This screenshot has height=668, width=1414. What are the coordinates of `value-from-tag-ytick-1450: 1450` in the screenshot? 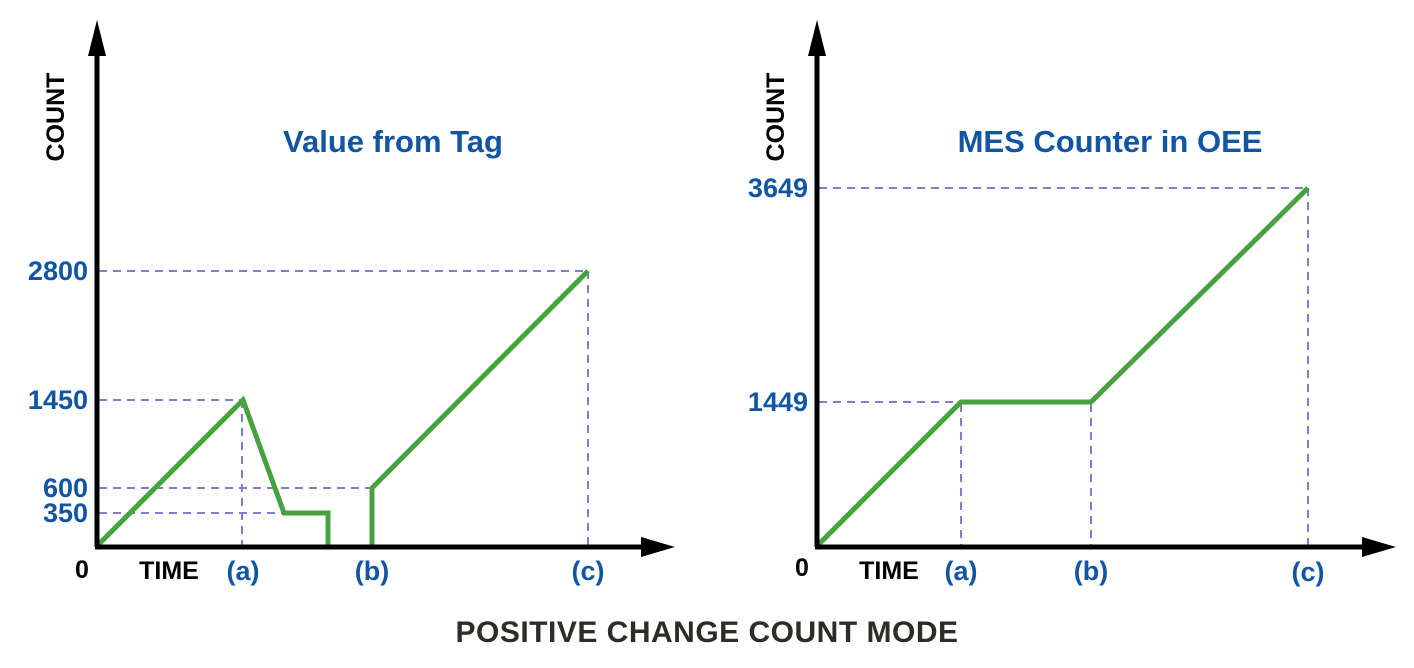 It's located at (58, 400).